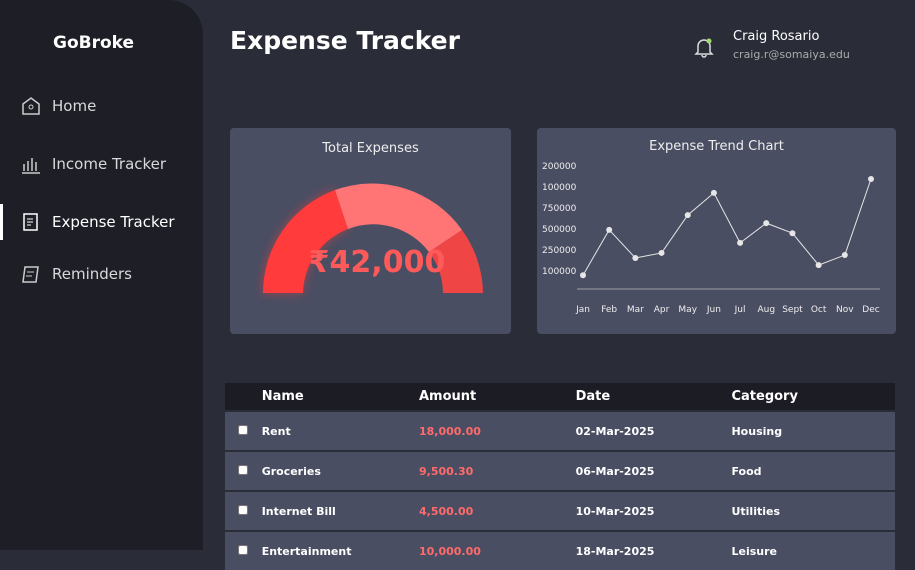  What do you see at coordinates (339, 510) in the screenshot?
I see `cell: Internet Bill` at bounding box center [339, 510].